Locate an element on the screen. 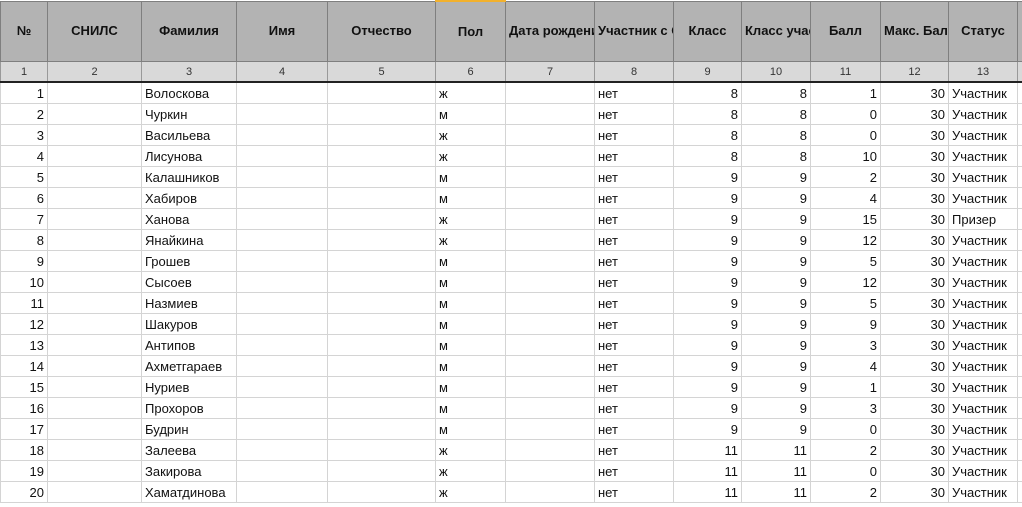 This screenshot has width=1022, height=507. table-cell: 12 is located at coordinates (845, 282).